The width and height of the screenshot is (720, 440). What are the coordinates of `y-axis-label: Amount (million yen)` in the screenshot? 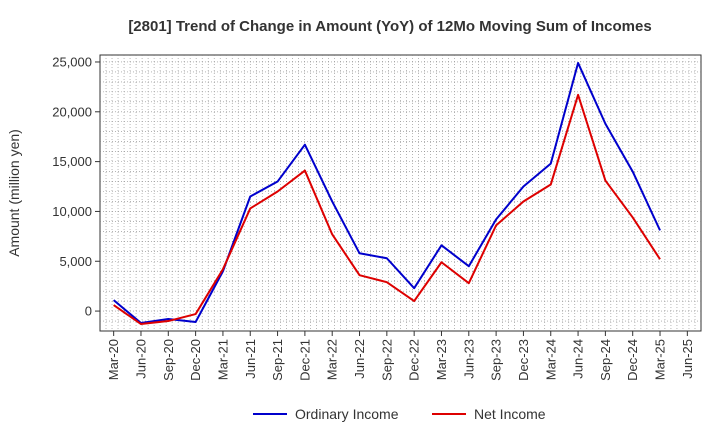 It's located at (14, 193).